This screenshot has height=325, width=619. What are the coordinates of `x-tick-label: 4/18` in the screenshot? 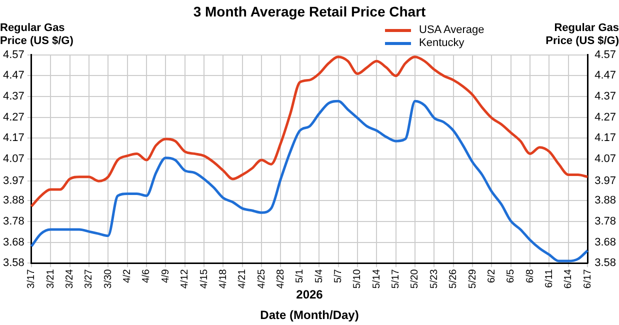 It's located at (223, 278).